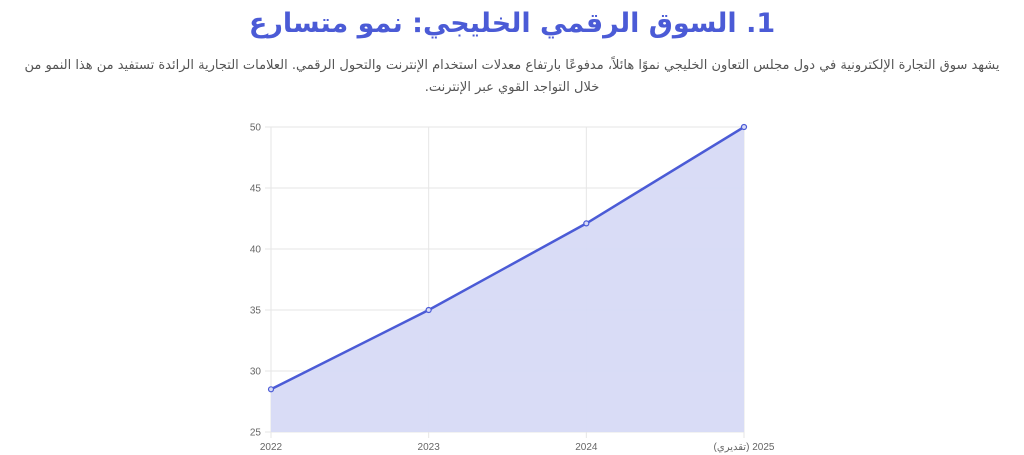 The width and height of the screenshot is (1024, 455). I want to click on y-tick-label: 50, so click(256, 128).